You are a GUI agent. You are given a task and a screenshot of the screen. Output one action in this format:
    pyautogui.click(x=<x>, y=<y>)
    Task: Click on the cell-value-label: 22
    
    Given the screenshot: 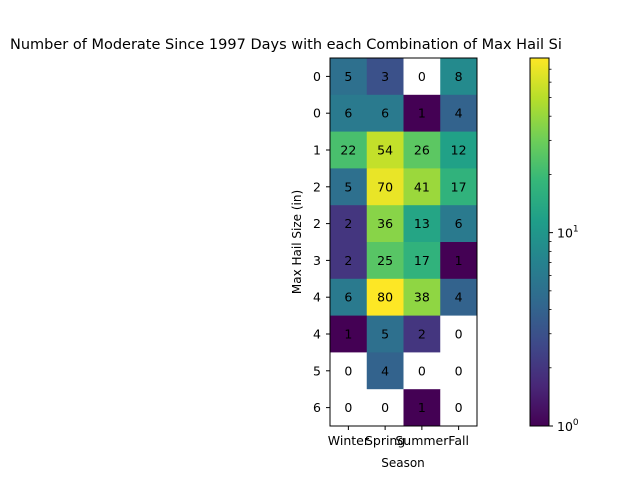 What is the action you would take?
    pyautogui.click(x=348, y=150)
    